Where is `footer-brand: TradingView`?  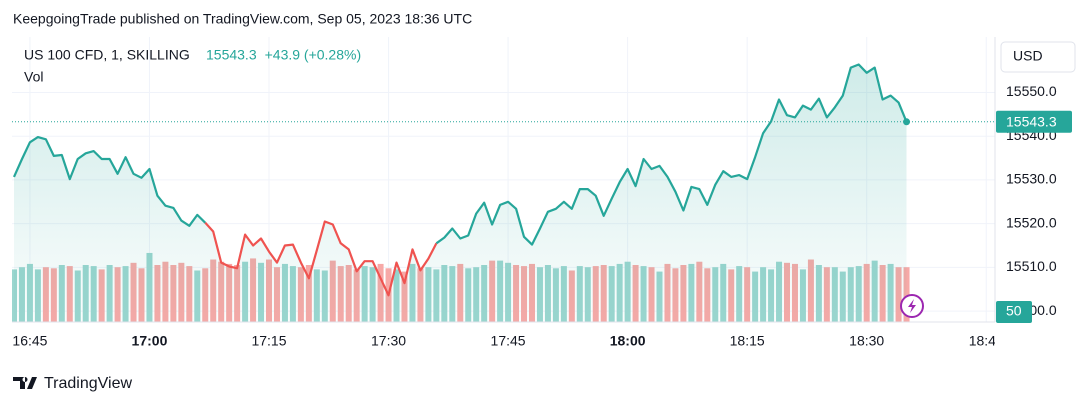
footer-brand: TradingView is located at coordinates (88, 383).